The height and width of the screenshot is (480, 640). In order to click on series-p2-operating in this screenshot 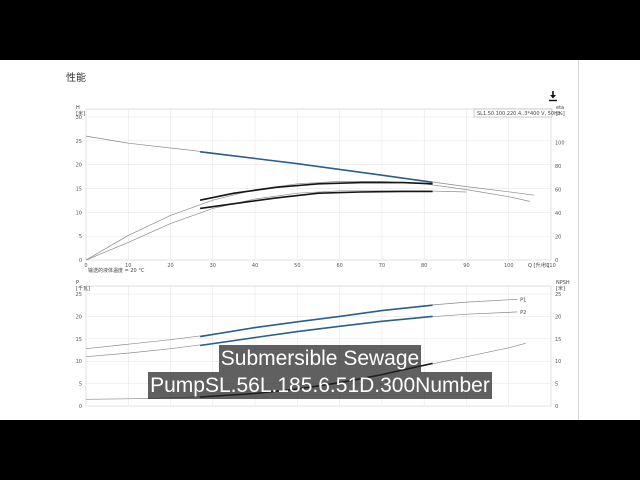, I will do `click(316, 331)`.